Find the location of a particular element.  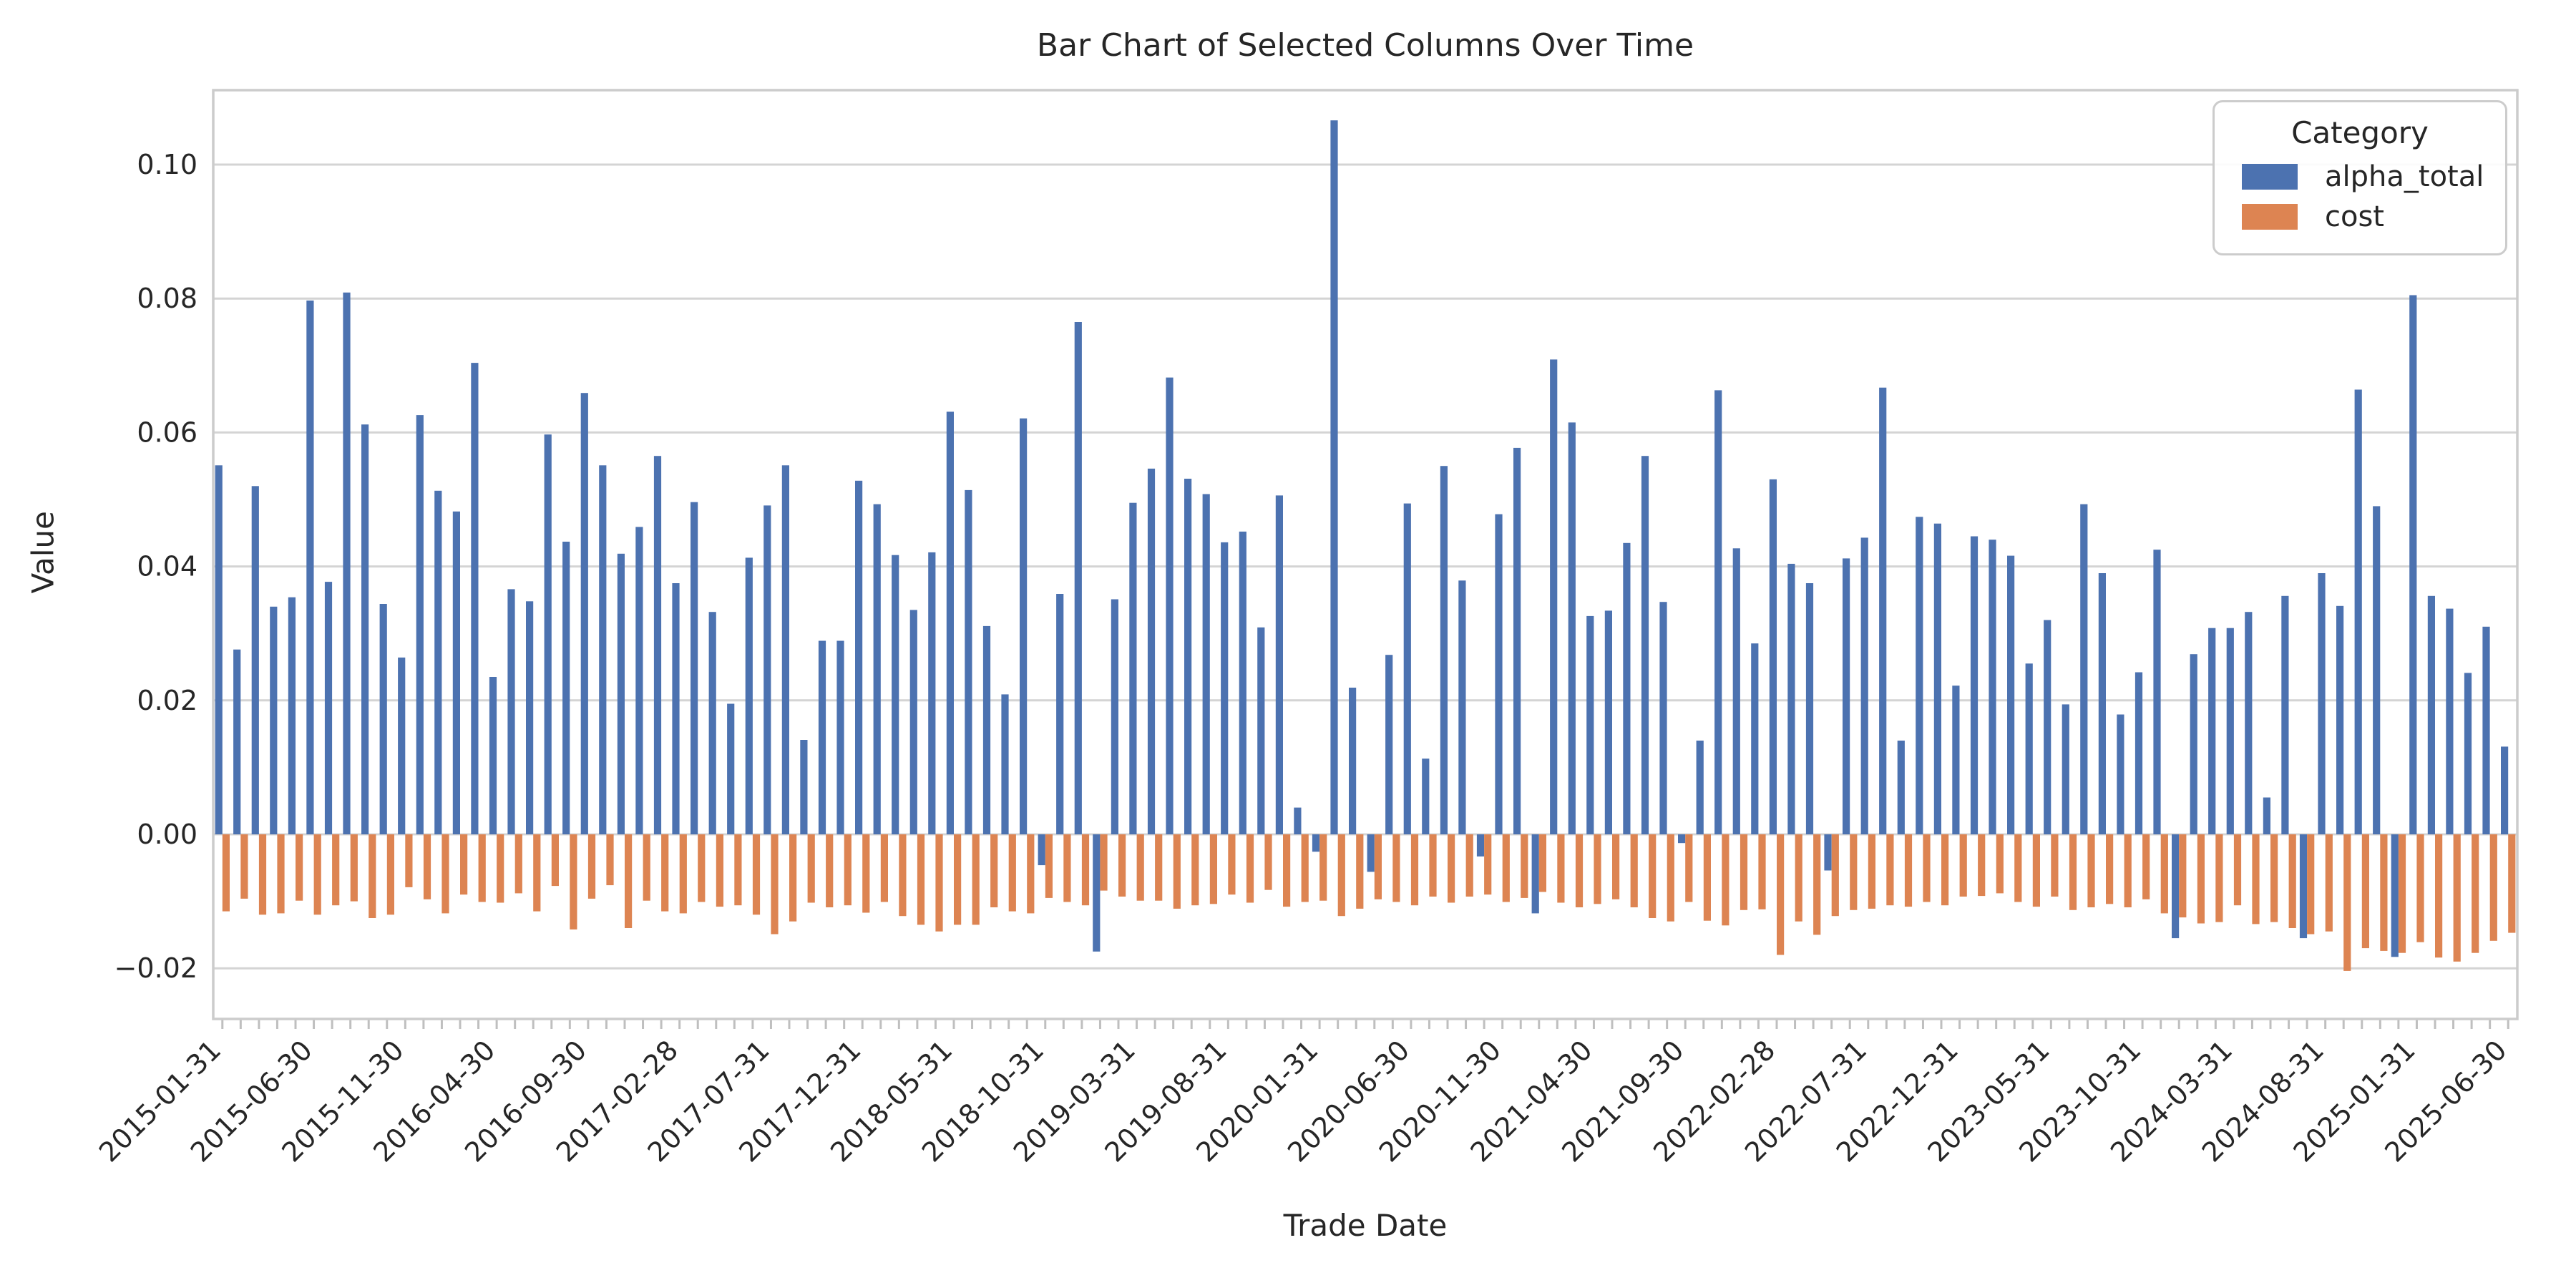

legend: Category alpha_total cost is located at coordinates (2359, 177).